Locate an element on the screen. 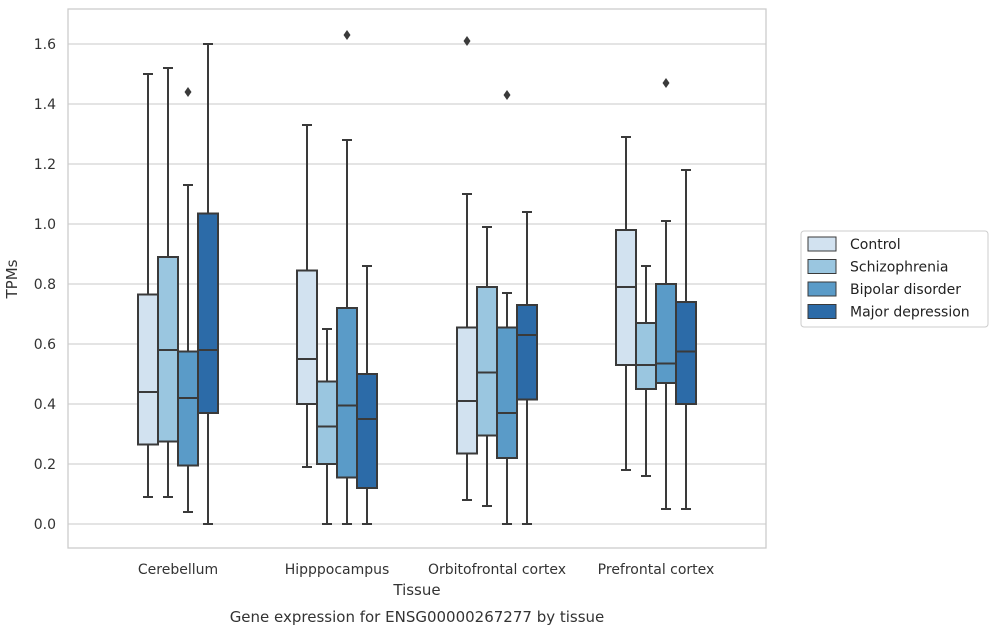 The width and height of the screenshot is (997, 634). legend-label: Schizophrenia is located at coordinates (899, 268).